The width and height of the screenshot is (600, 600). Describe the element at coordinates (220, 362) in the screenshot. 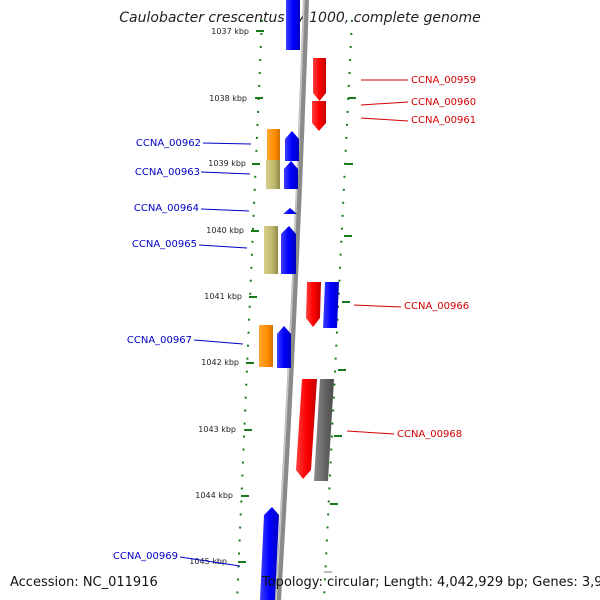

I see `kbp-tick-label: 1042 kbp` at that location.